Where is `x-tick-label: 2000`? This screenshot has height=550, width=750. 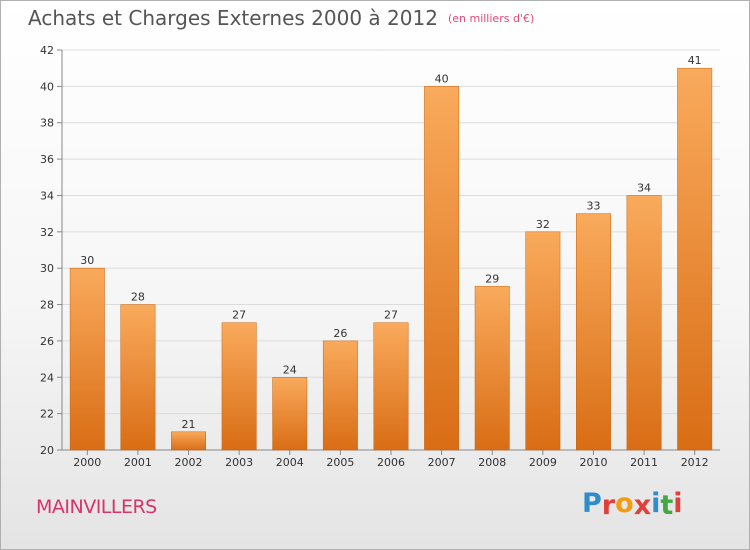 x-tick-label: 2000 is located at coordinates (87, 462).